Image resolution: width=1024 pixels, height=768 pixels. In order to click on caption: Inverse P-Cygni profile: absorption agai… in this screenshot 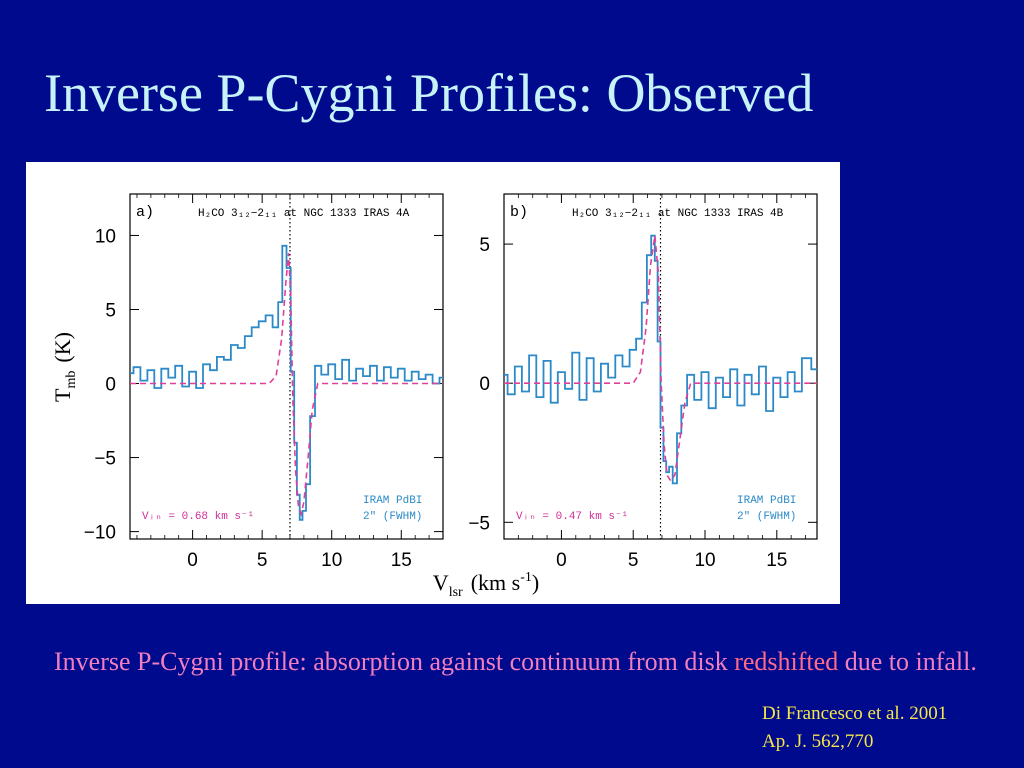, I will do `click(515, 662)`.